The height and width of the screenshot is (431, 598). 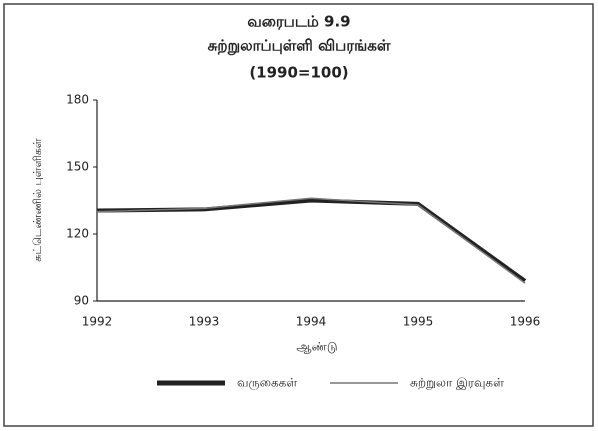 I want to click on x-tick-label: 1996, so click(x=525, y=322).